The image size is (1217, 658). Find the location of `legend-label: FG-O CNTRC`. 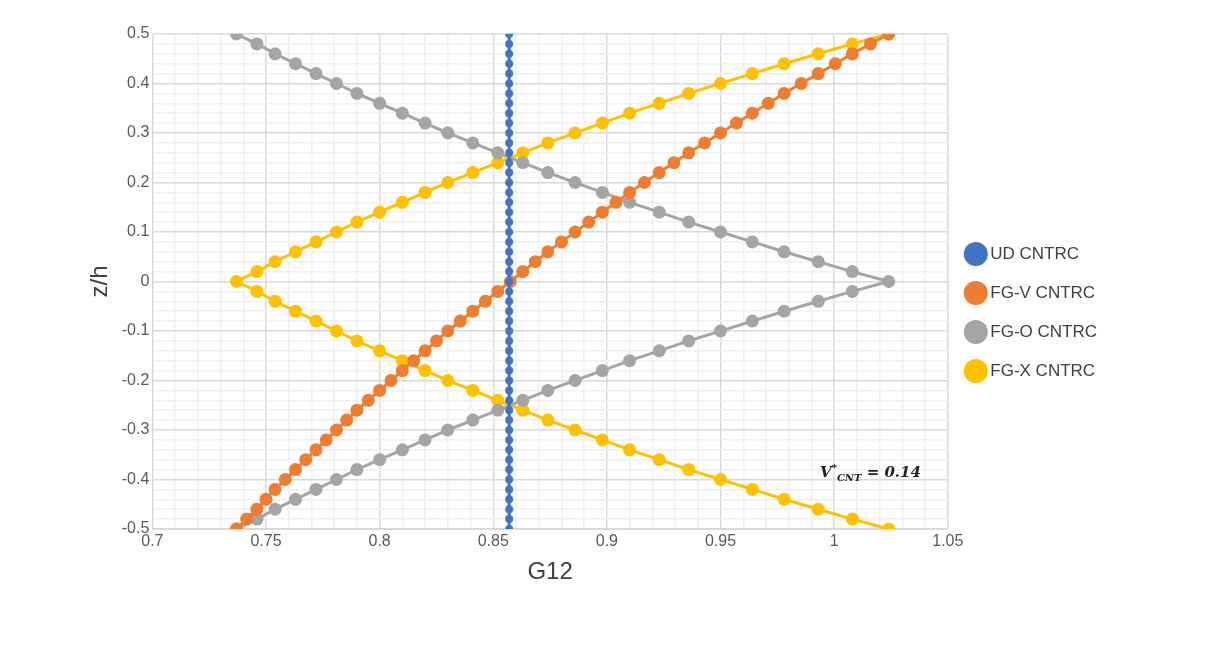

legend-label: FG-O CNTRC is located at coordinates (1044, 331).